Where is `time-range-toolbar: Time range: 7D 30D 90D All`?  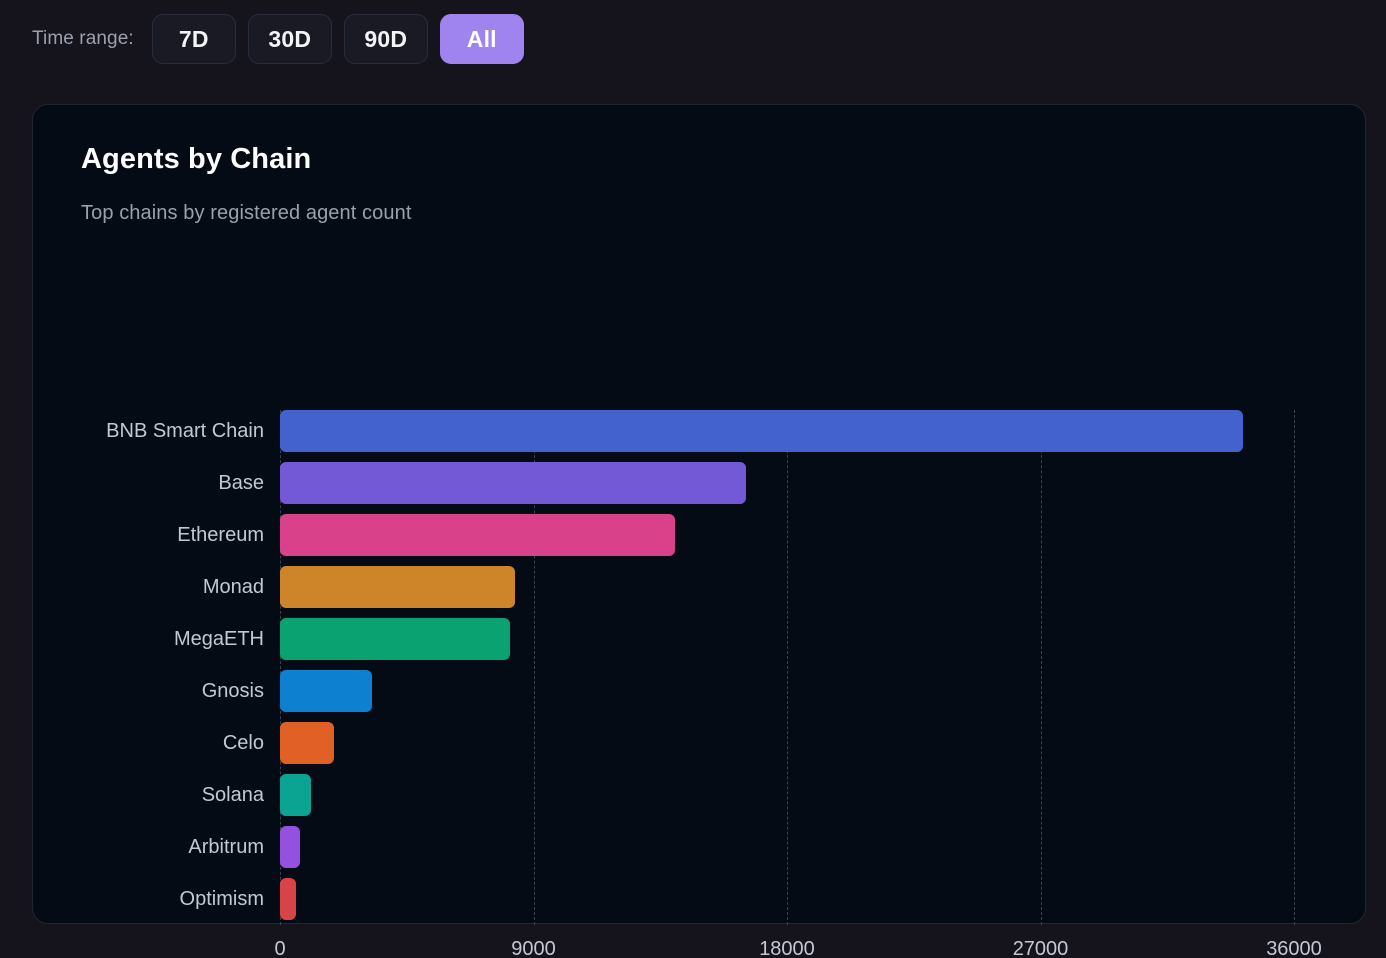
time-range-toolbar: Time range: 7D 30D 90D All is located at coordinates (693, 32).